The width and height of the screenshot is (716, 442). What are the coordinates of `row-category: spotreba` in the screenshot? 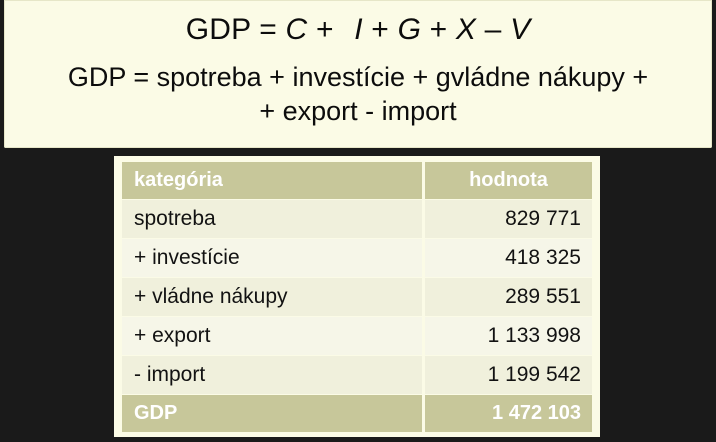 It's located at (273, 219).